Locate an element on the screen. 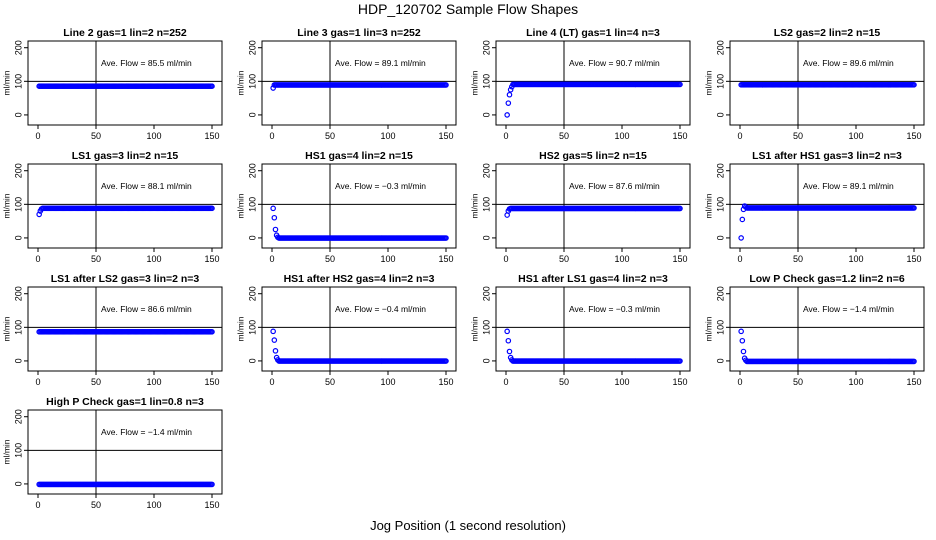 This screenshot has height=540, width=936. panel-title: LS1 after LS2 gas=3 lin=2 n=3 is located at coordinates (125, 279).